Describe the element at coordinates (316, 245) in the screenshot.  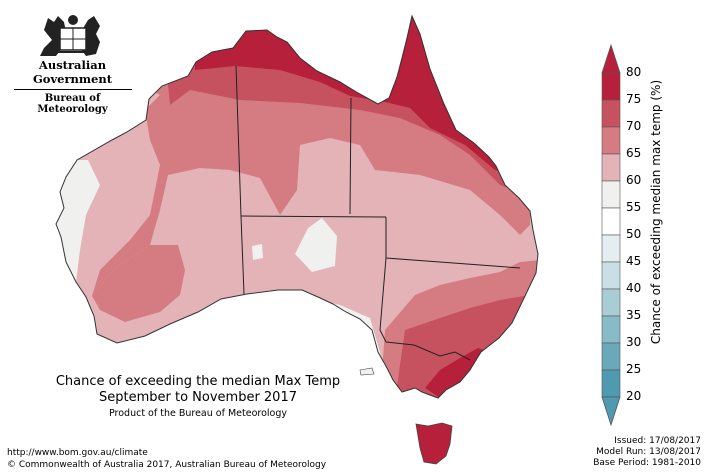
I see `band-55-centre` at that location.